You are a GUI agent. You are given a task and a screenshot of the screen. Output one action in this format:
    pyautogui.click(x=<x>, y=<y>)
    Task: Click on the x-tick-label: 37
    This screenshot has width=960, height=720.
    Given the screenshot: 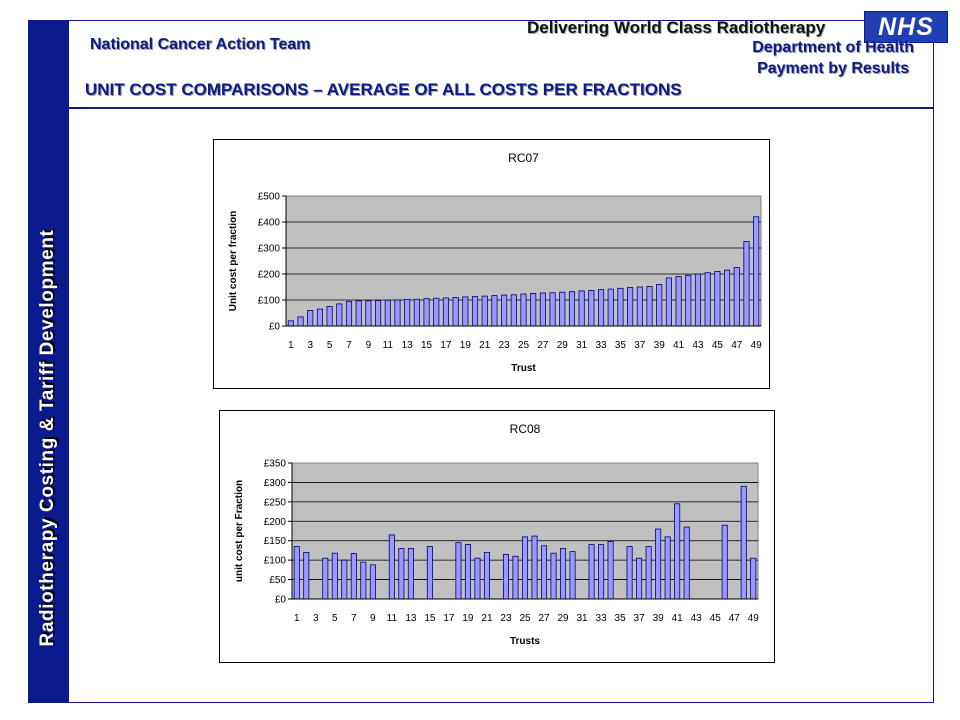 What is the action you would take?
    pyautogui.click(x=640, y=345)
    